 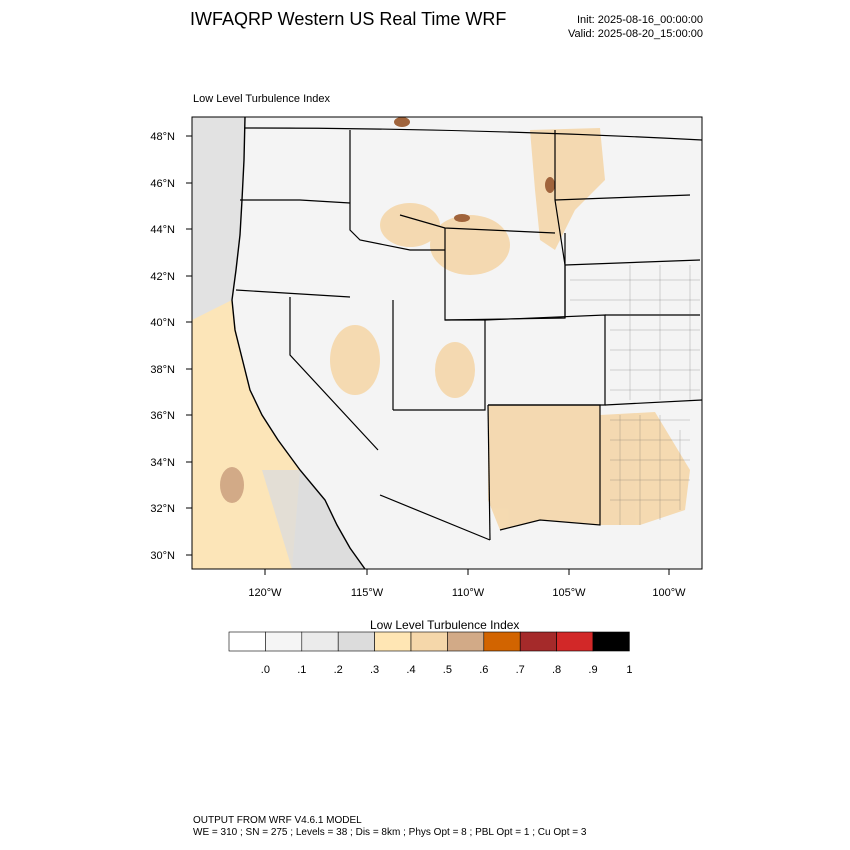 I want to click on nebraska-border, so click(x=632, y=262).